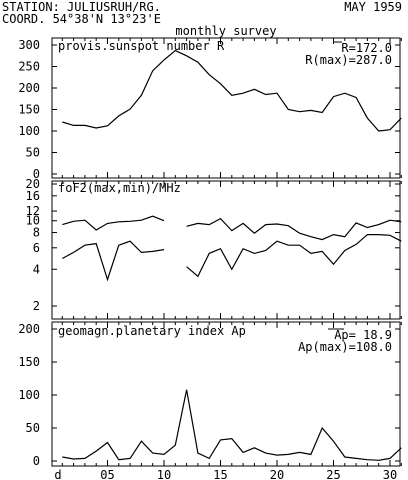  Describe the element at coordinates (29, 131) in the screenshot. I see `sunspot-y-tick-label: 100` at that location.